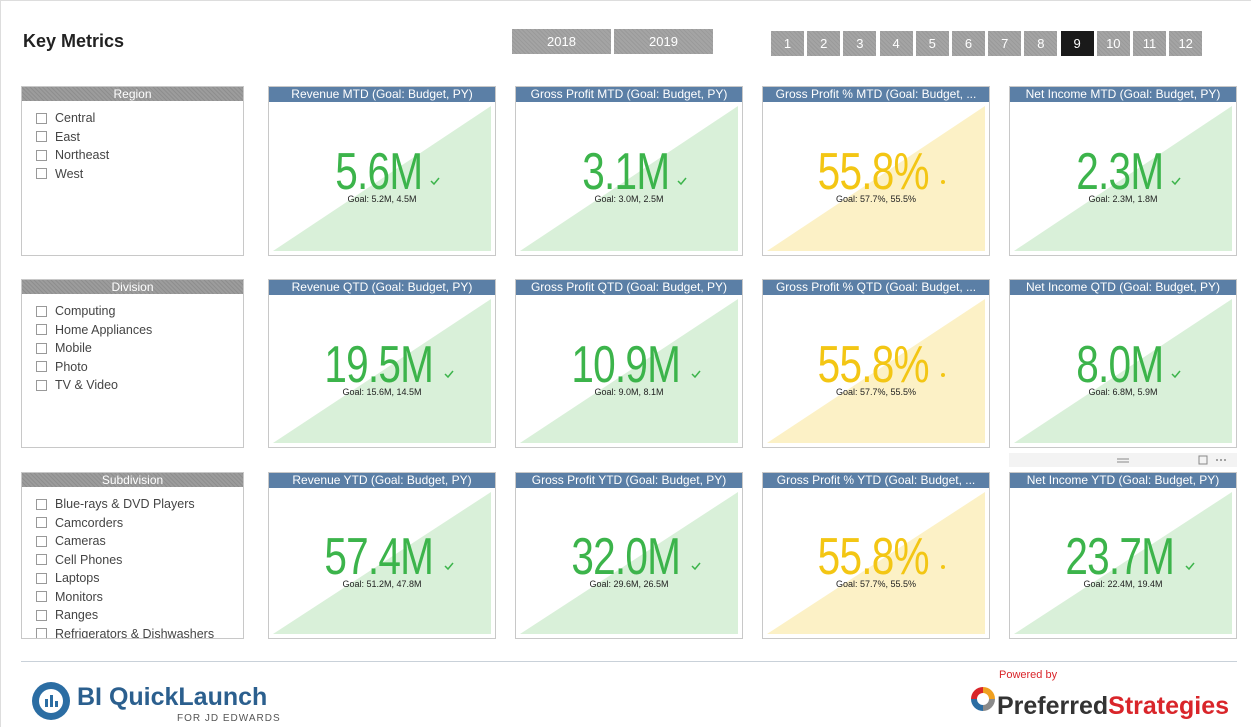  I want to click on slicer-item: Refrigerators & Dishwashers, so click(125, 632).